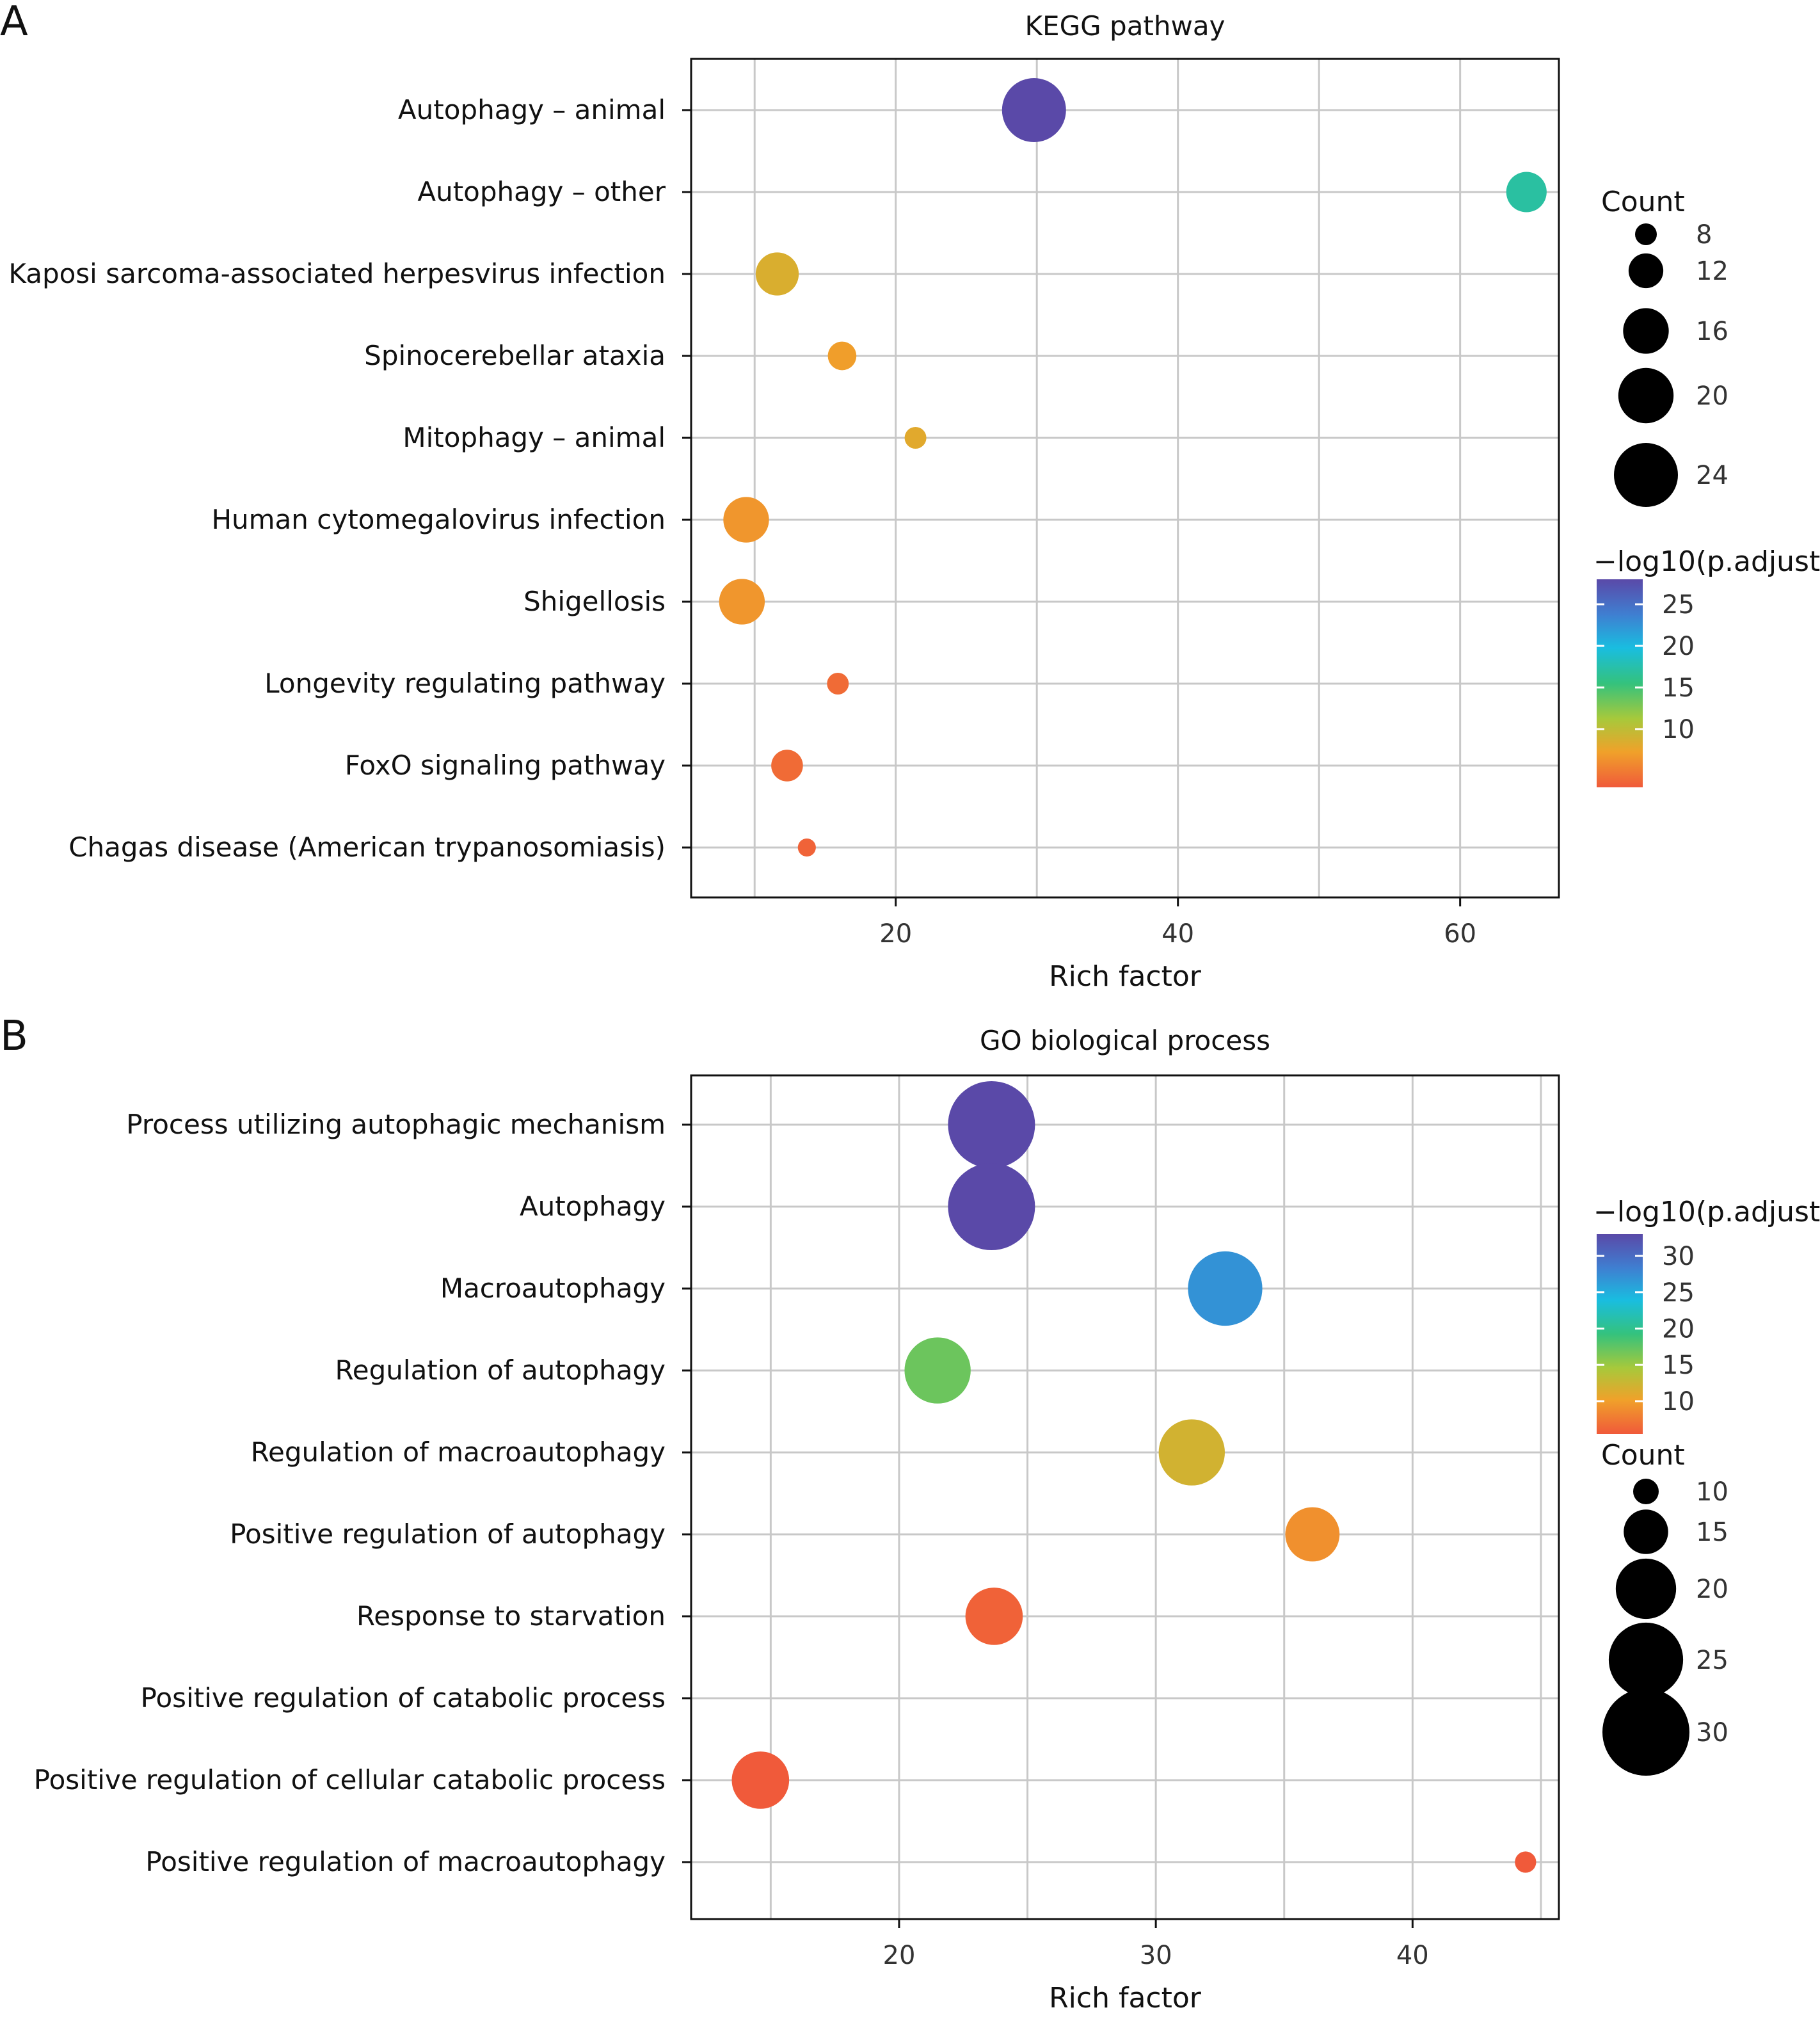 The width and height of the screenshot is (1820, 2017). Describe the element at coordinates (1125, 26) in the screenshot. I see `chart-title: KEGG pathway` at that location.